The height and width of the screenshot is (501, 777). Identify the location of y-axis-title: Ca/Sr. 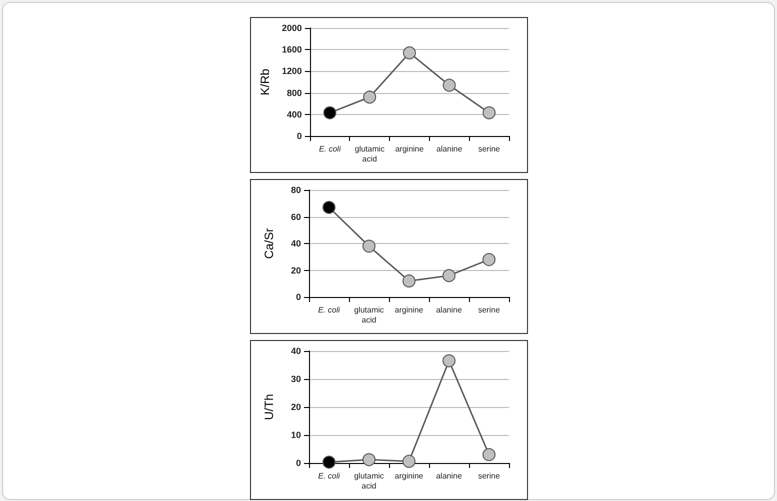
(269, 243).